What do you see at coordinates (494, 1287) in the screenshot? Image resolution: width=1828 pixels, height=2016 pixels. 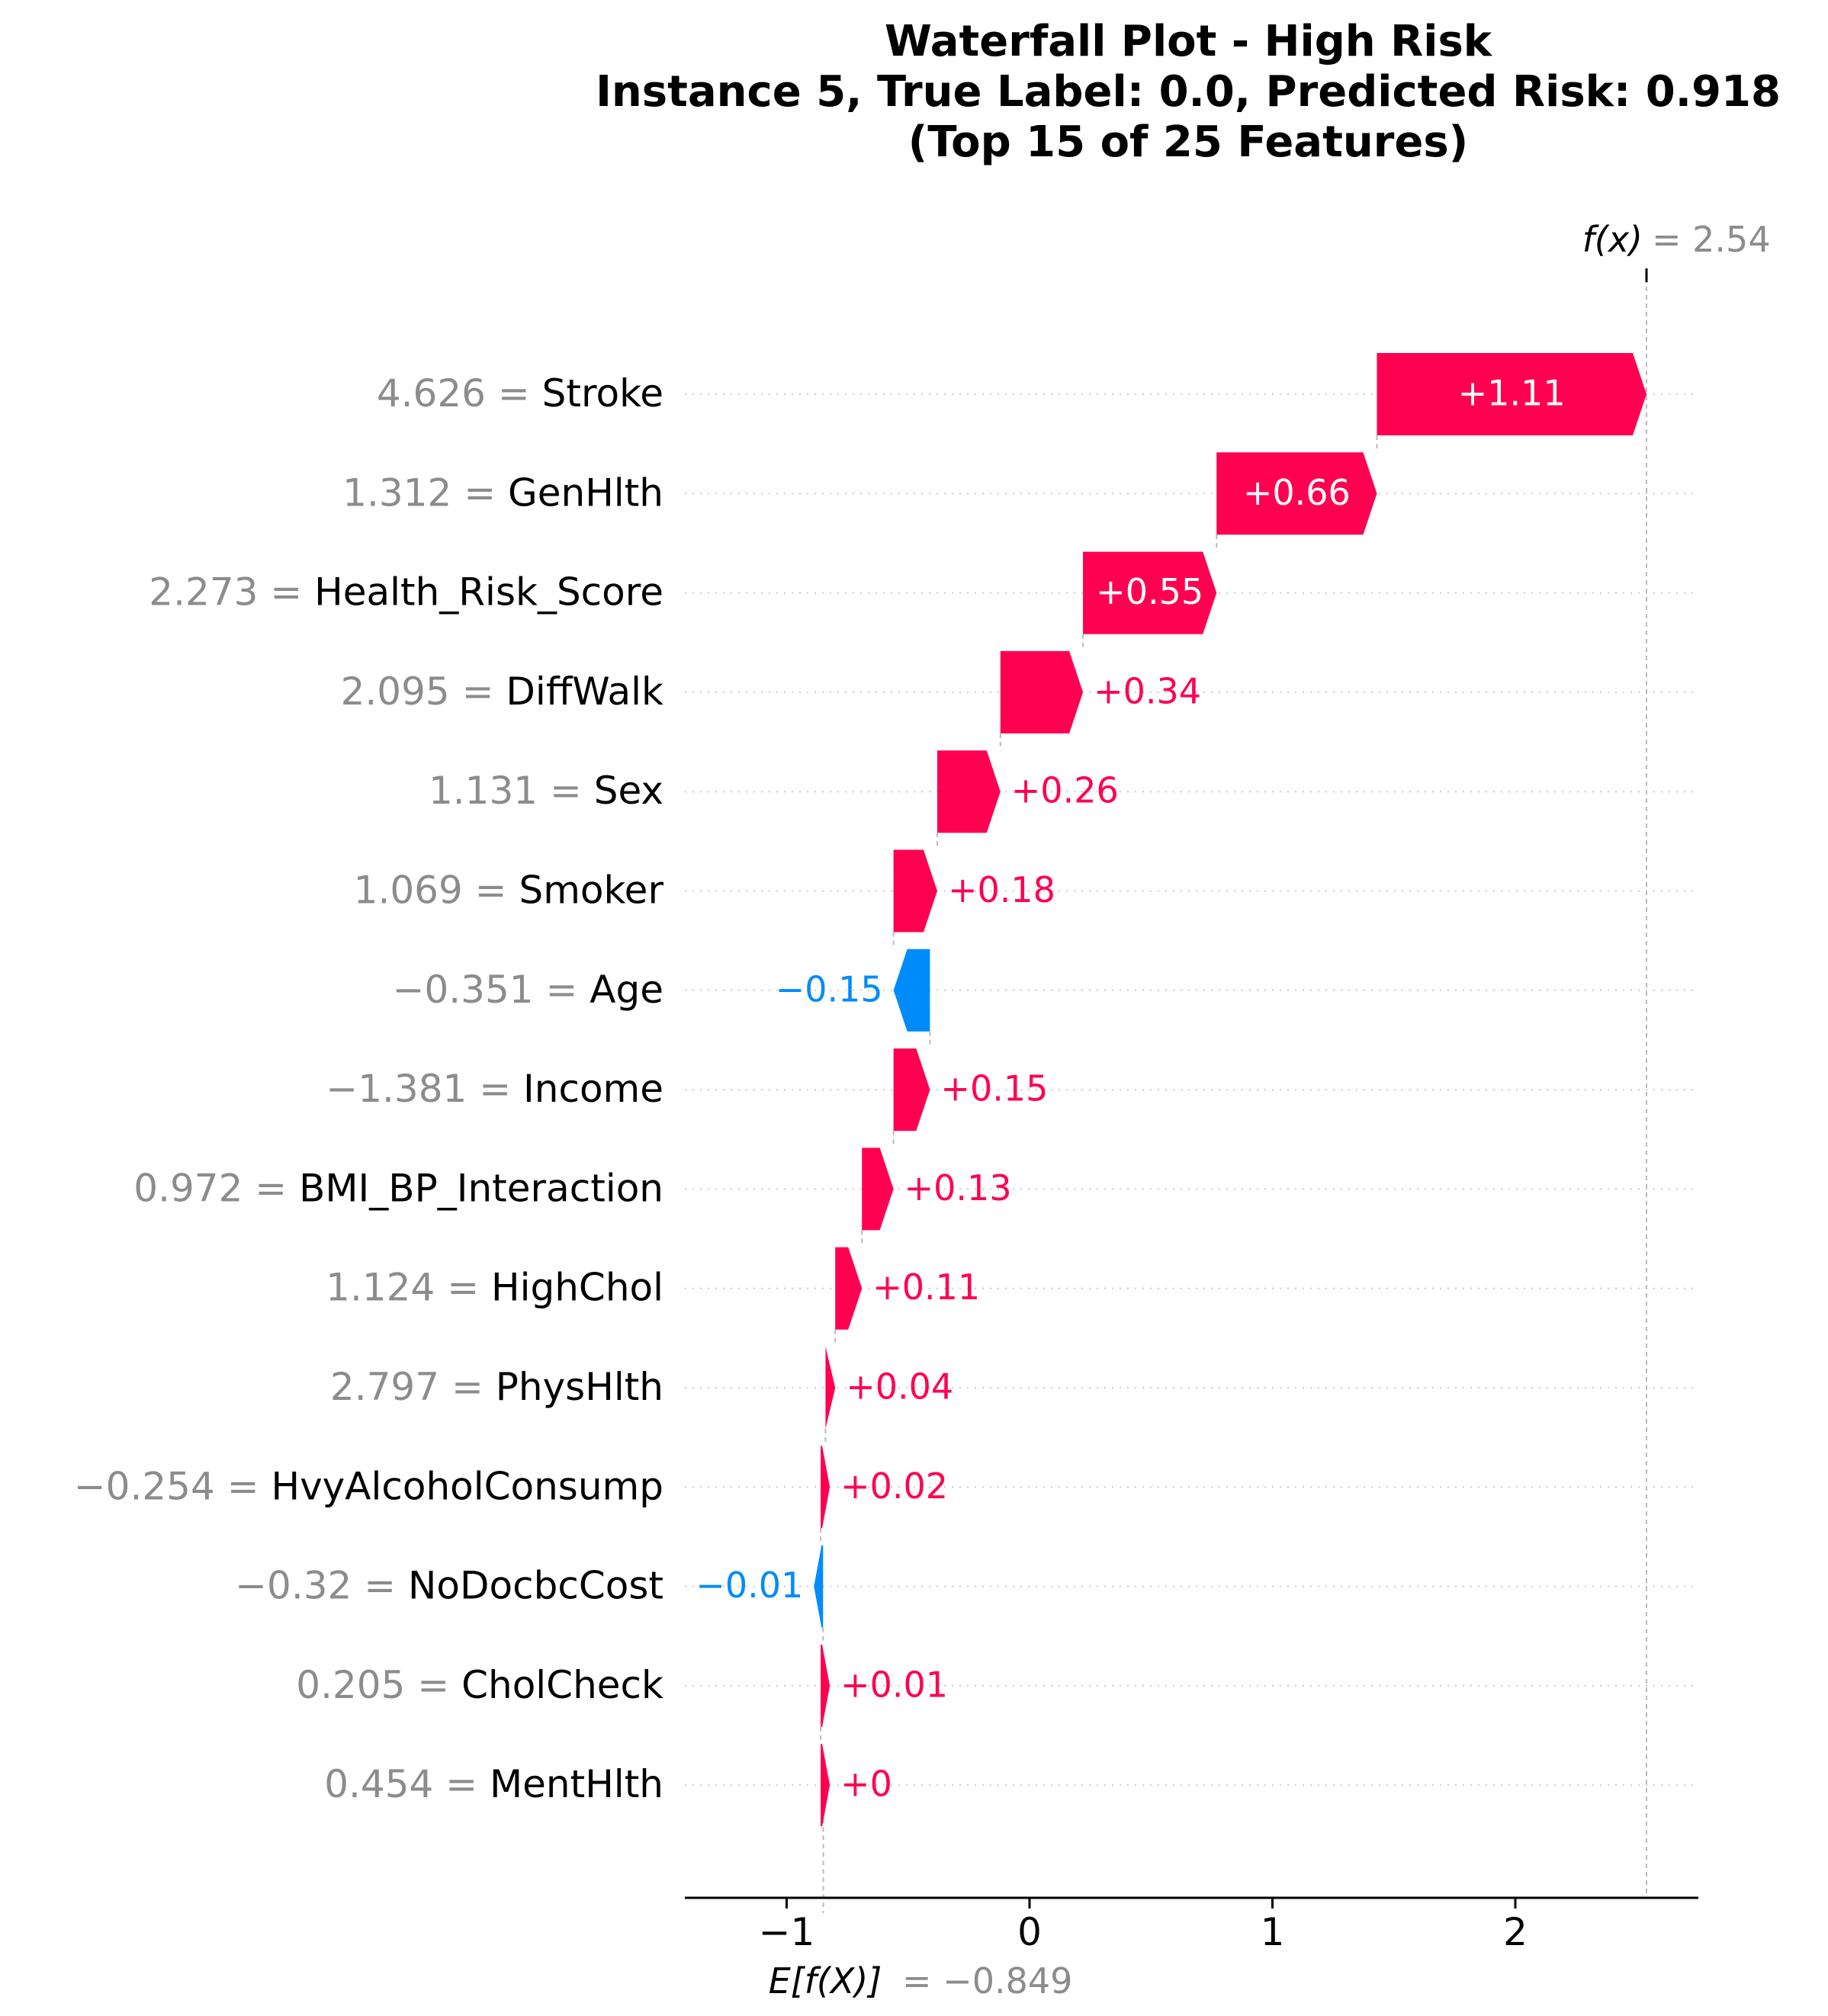 I see `feature-label: 1.124 = HighChol` at bounding box center [494, 1287].